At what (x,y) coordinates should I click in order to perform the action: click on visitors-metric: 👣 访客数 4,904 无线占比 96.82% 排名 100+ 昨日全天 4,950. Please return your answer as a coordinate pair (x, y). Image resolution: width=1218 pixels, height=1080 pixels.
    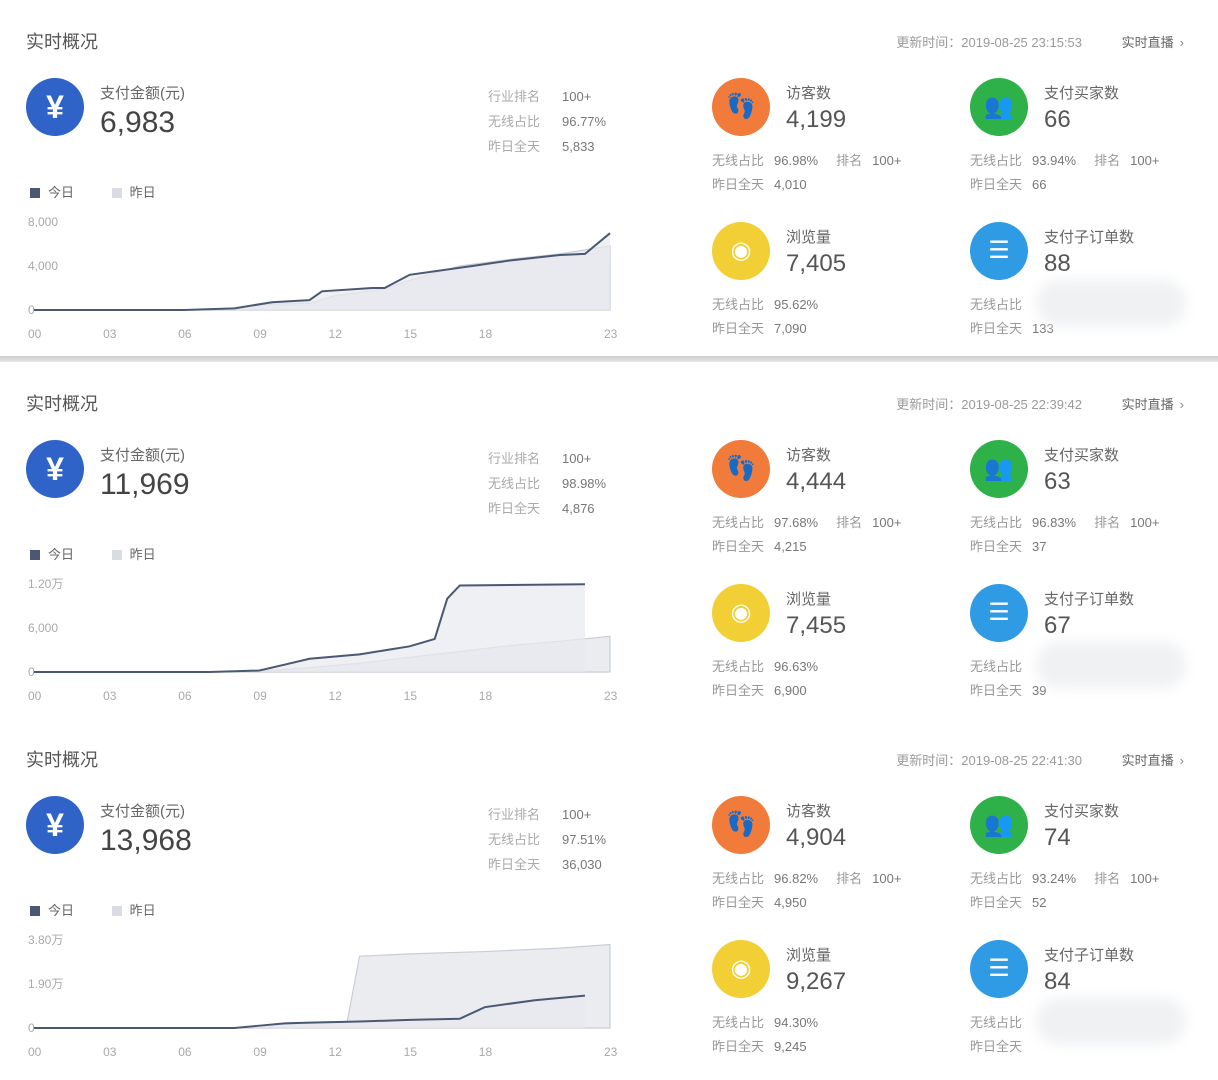
    Looking at the image, I should click on (842, 866).